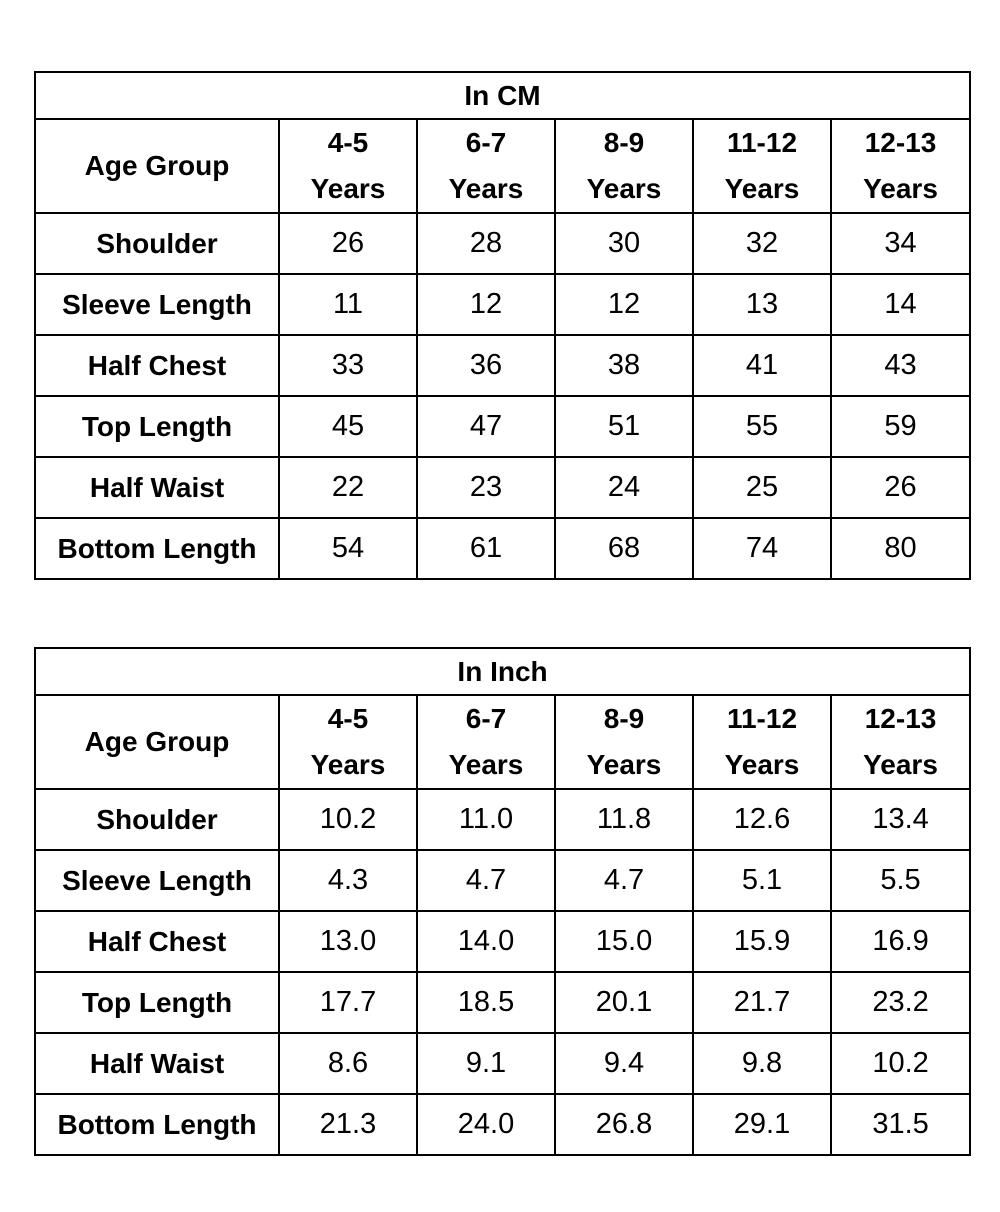 This screenshot has height=1212, width=1000. I want to click on table-cell: 13.0, so click(348, 941).